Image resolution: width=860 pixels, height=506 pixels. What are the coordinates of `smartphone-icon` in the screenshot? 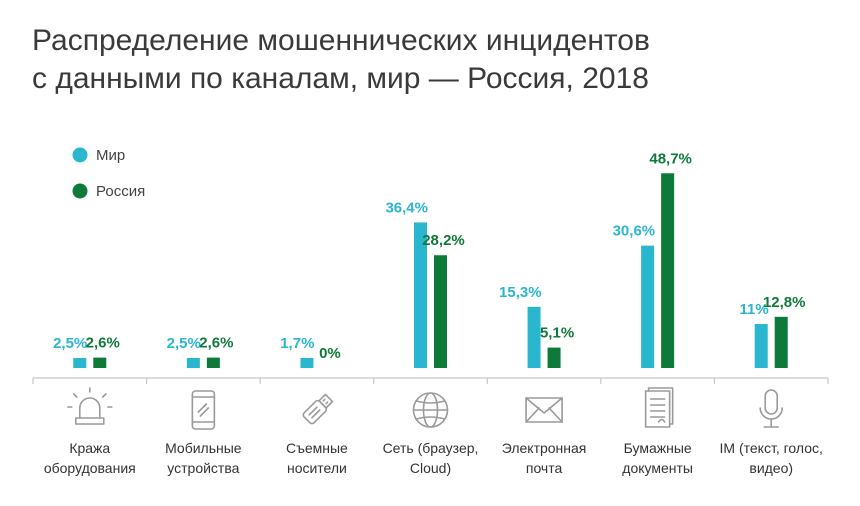 It's located at (203, 410).